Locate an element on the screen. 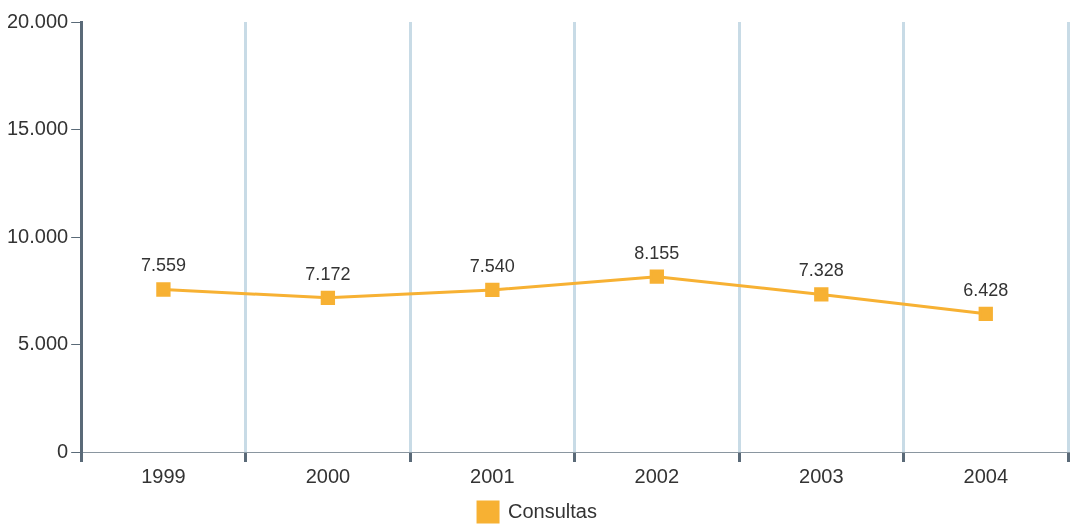  x-tick-label: 2000 is located at coordinates (328, 475).